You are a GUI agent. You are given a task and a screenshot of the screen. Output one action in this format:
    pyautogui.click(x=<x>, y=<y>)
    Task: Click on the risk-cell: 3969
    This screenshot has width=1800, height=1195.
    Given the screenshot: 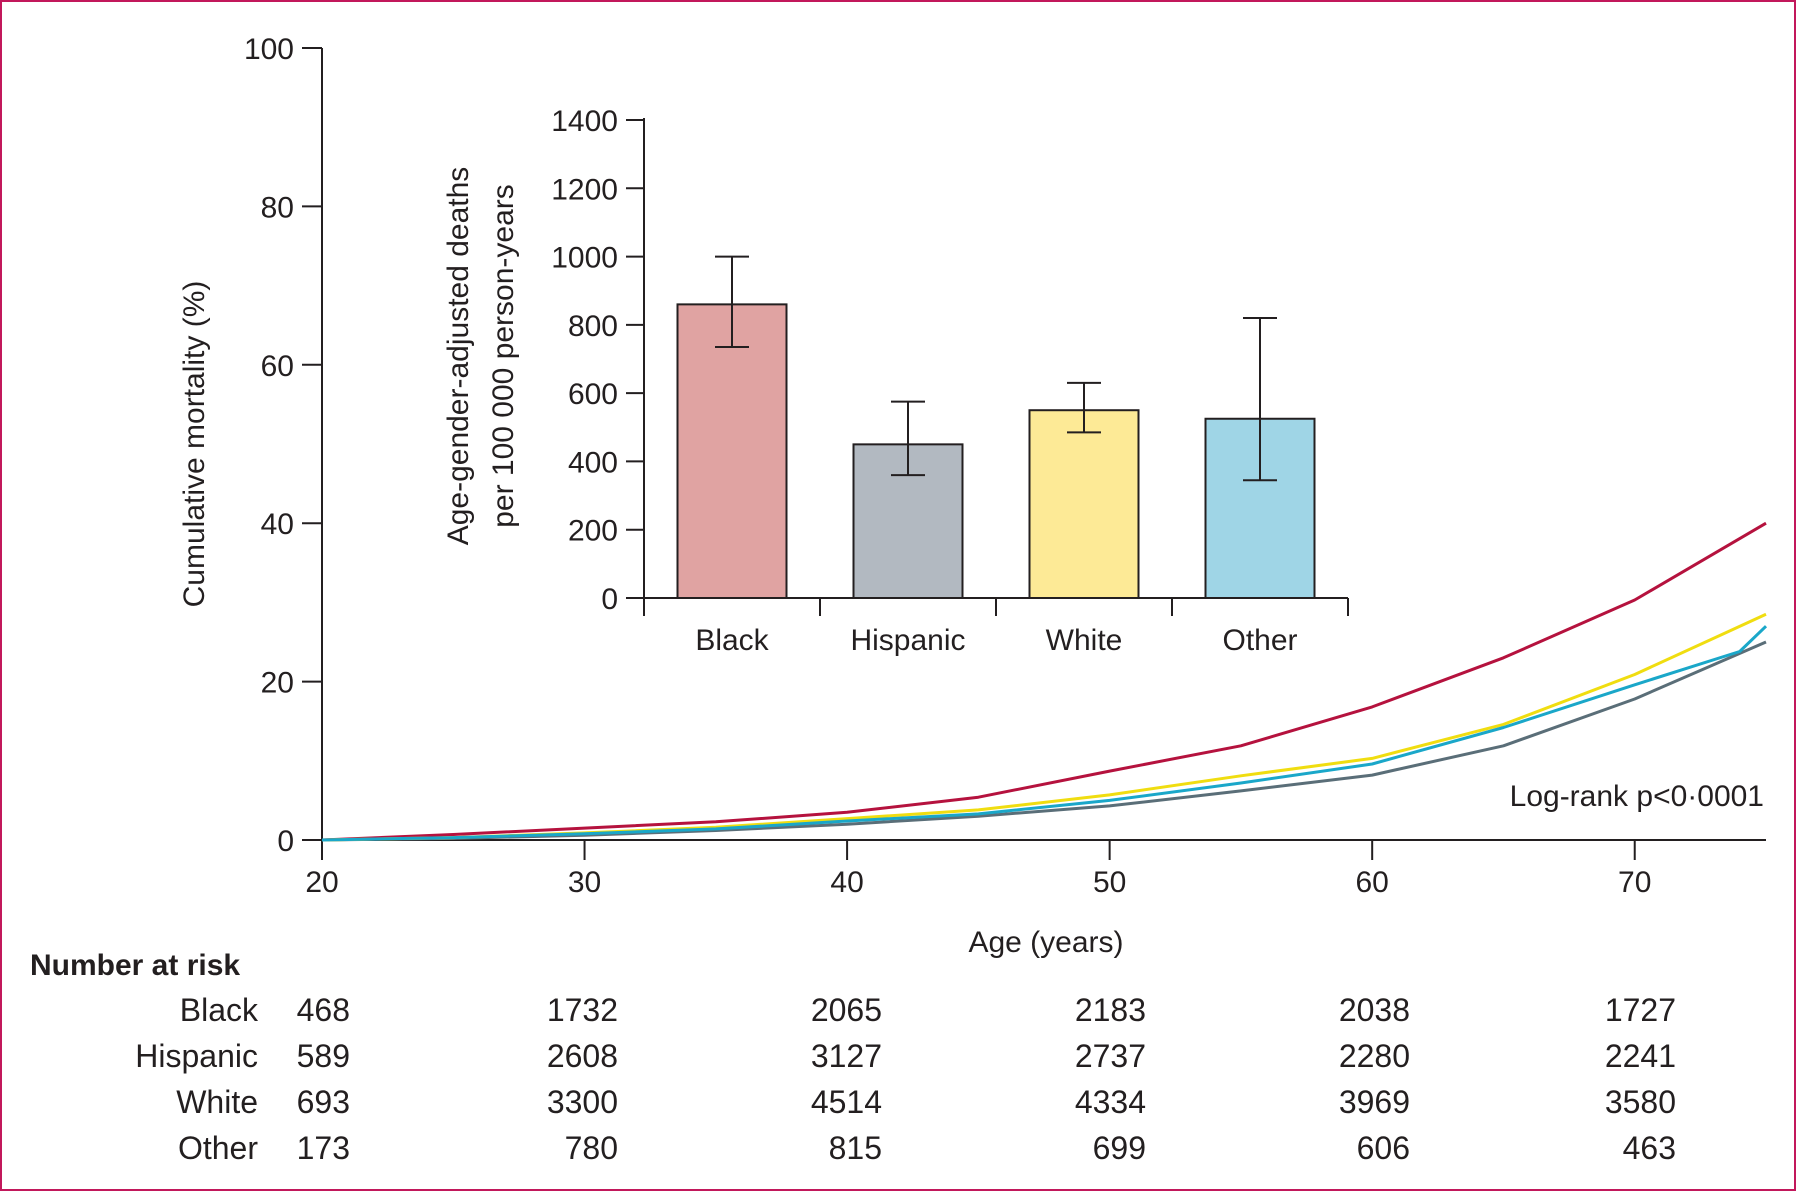 What is the action you would take?
    pyautogui.click(x=1374, y=1102)
    